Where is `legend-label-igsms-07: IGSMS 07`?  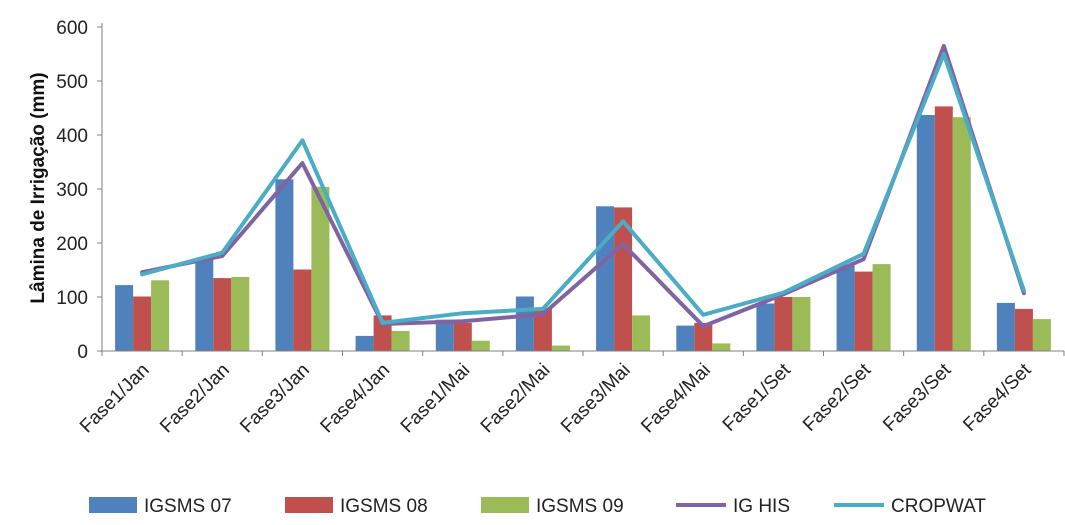
legend-label-igsms-07: IGSMS 07 is located at coordinates (188, 506).